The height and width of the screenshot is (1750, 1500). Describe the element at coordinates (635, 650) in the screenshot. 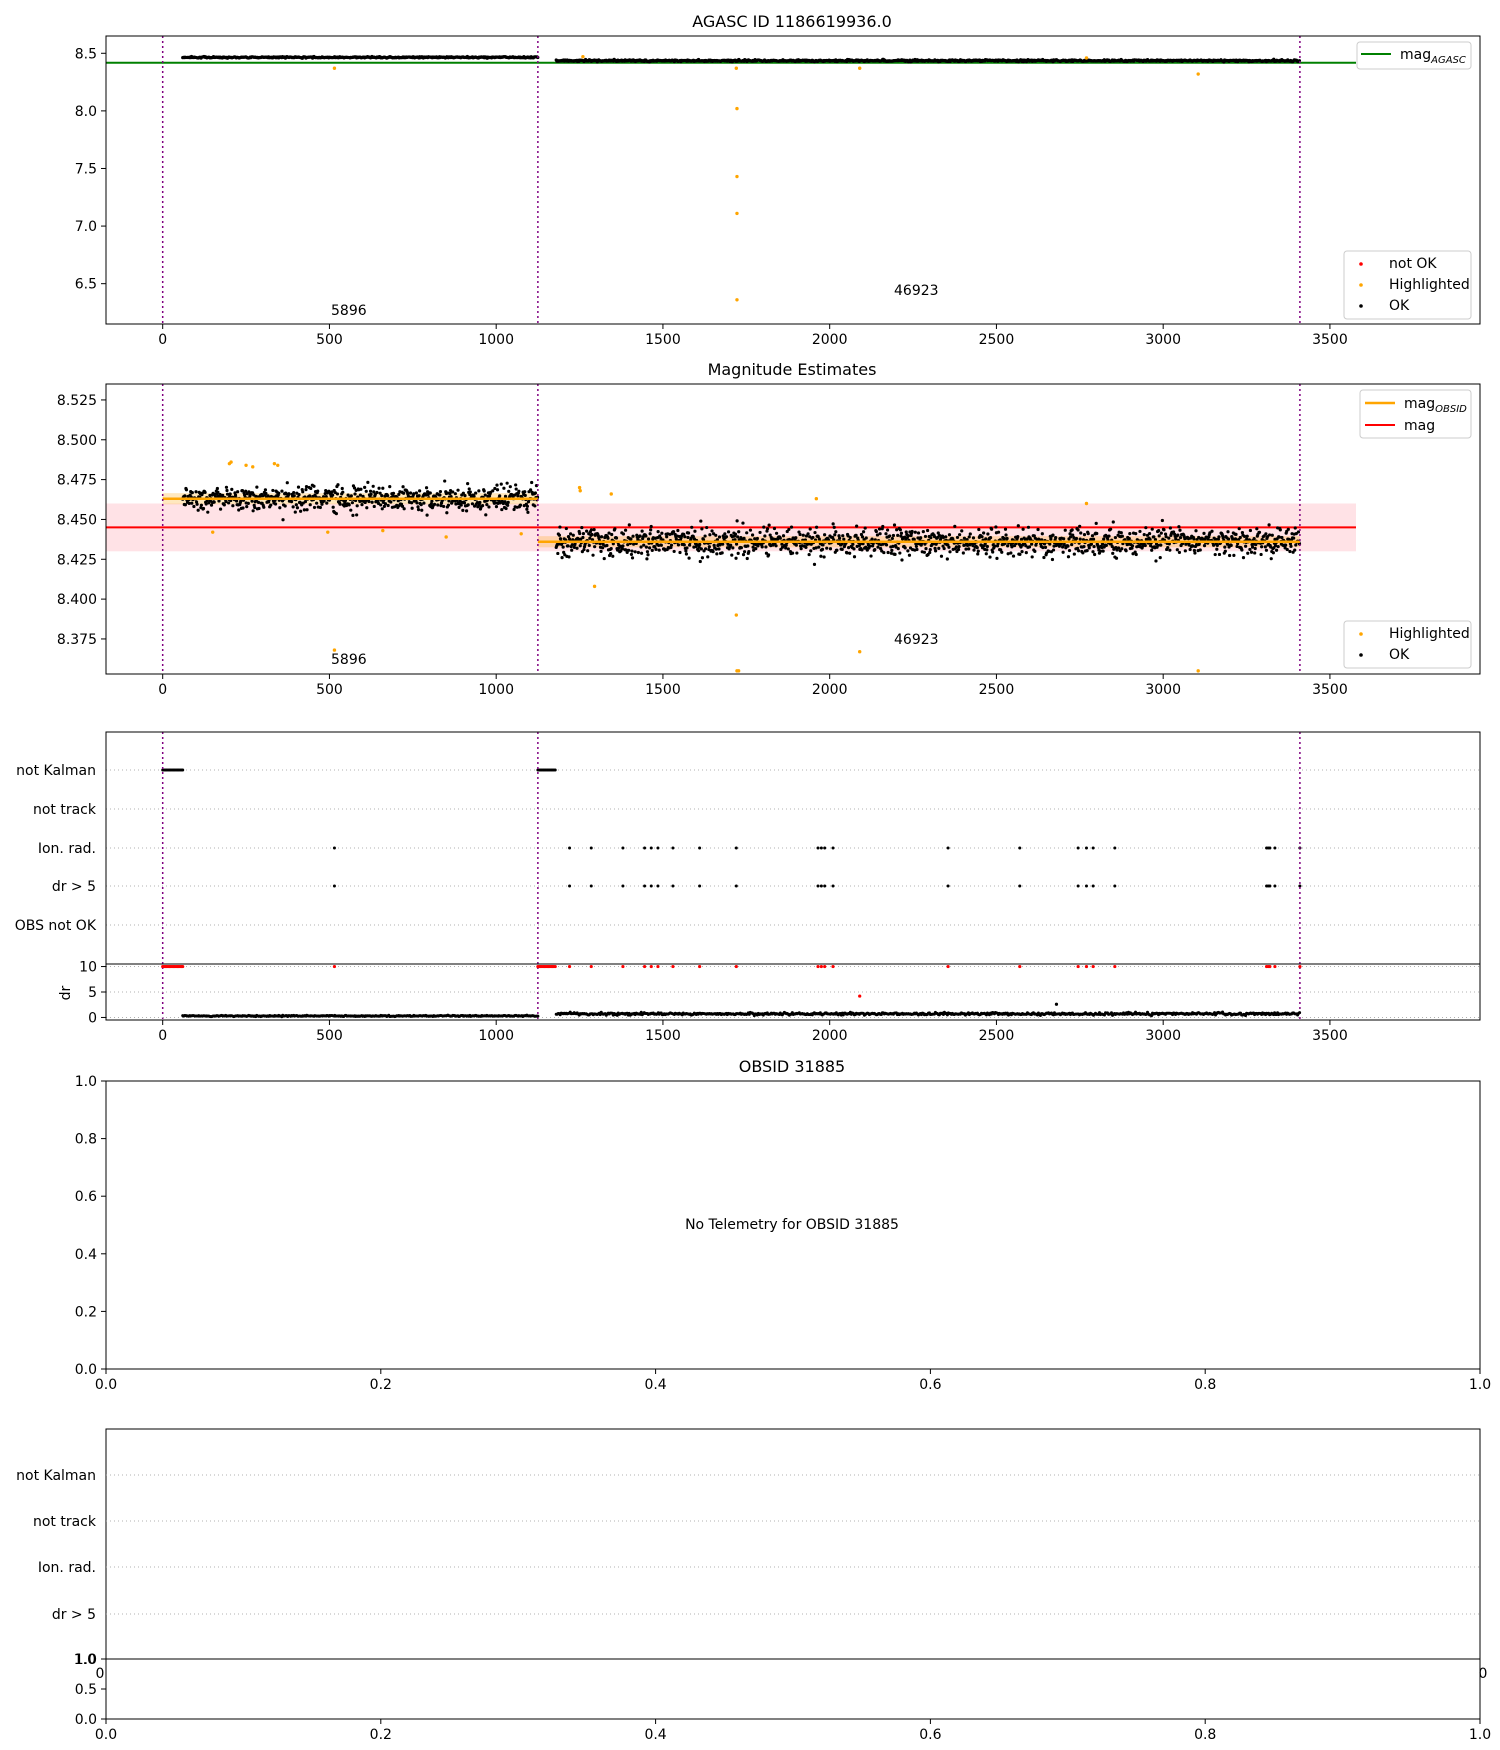

I see `magnitude-obsid-labels: 5896 46923` at that location.